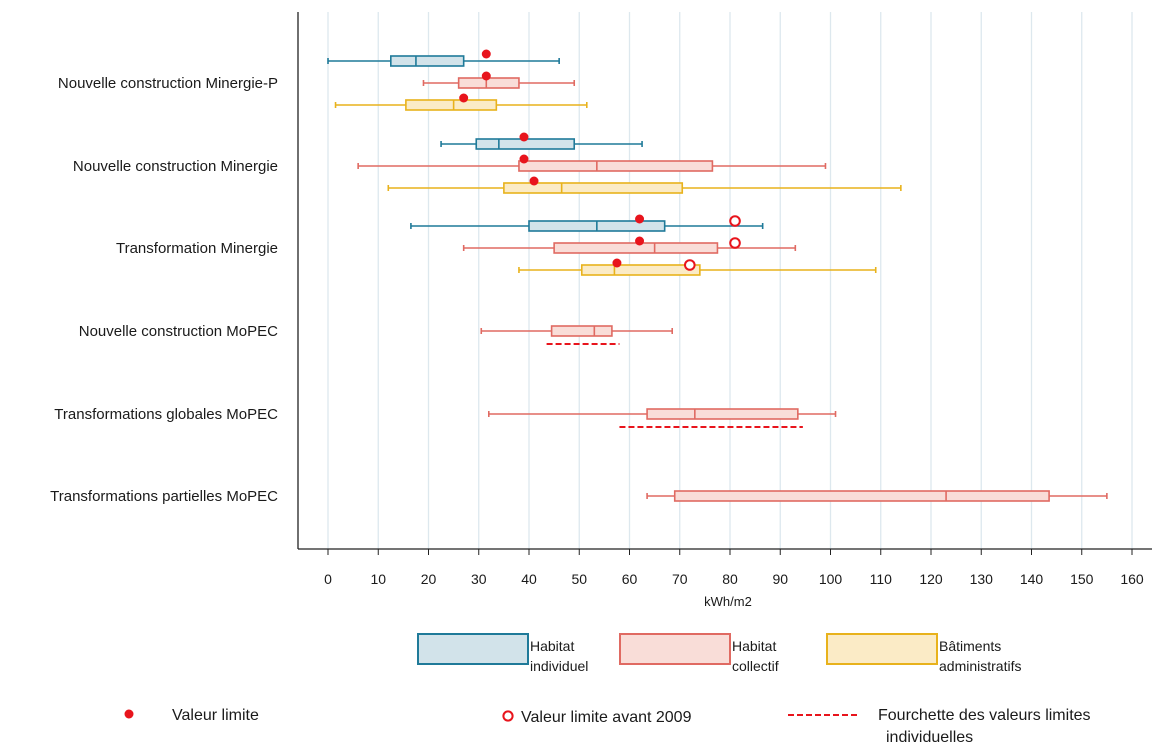  What do you see at coordinates (970, 646) in the screenshot?
I see `legend-label: Bâtiments` at bounding box center [970, 646].